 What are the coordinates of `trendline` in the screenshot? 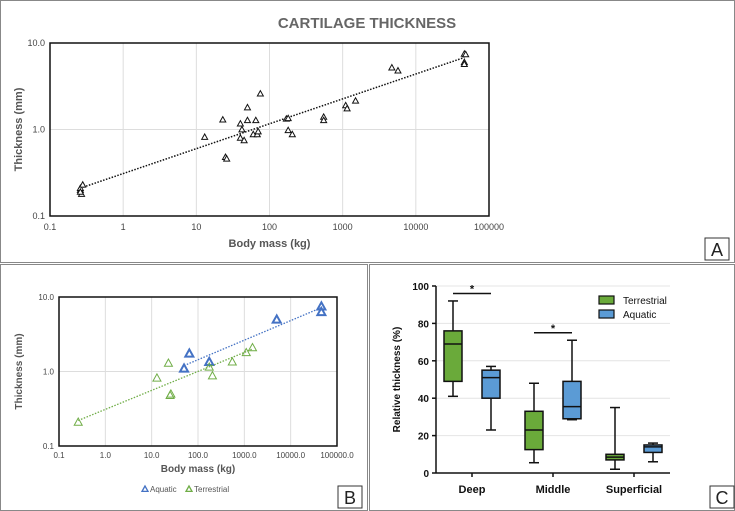 It's located at (272, 122).